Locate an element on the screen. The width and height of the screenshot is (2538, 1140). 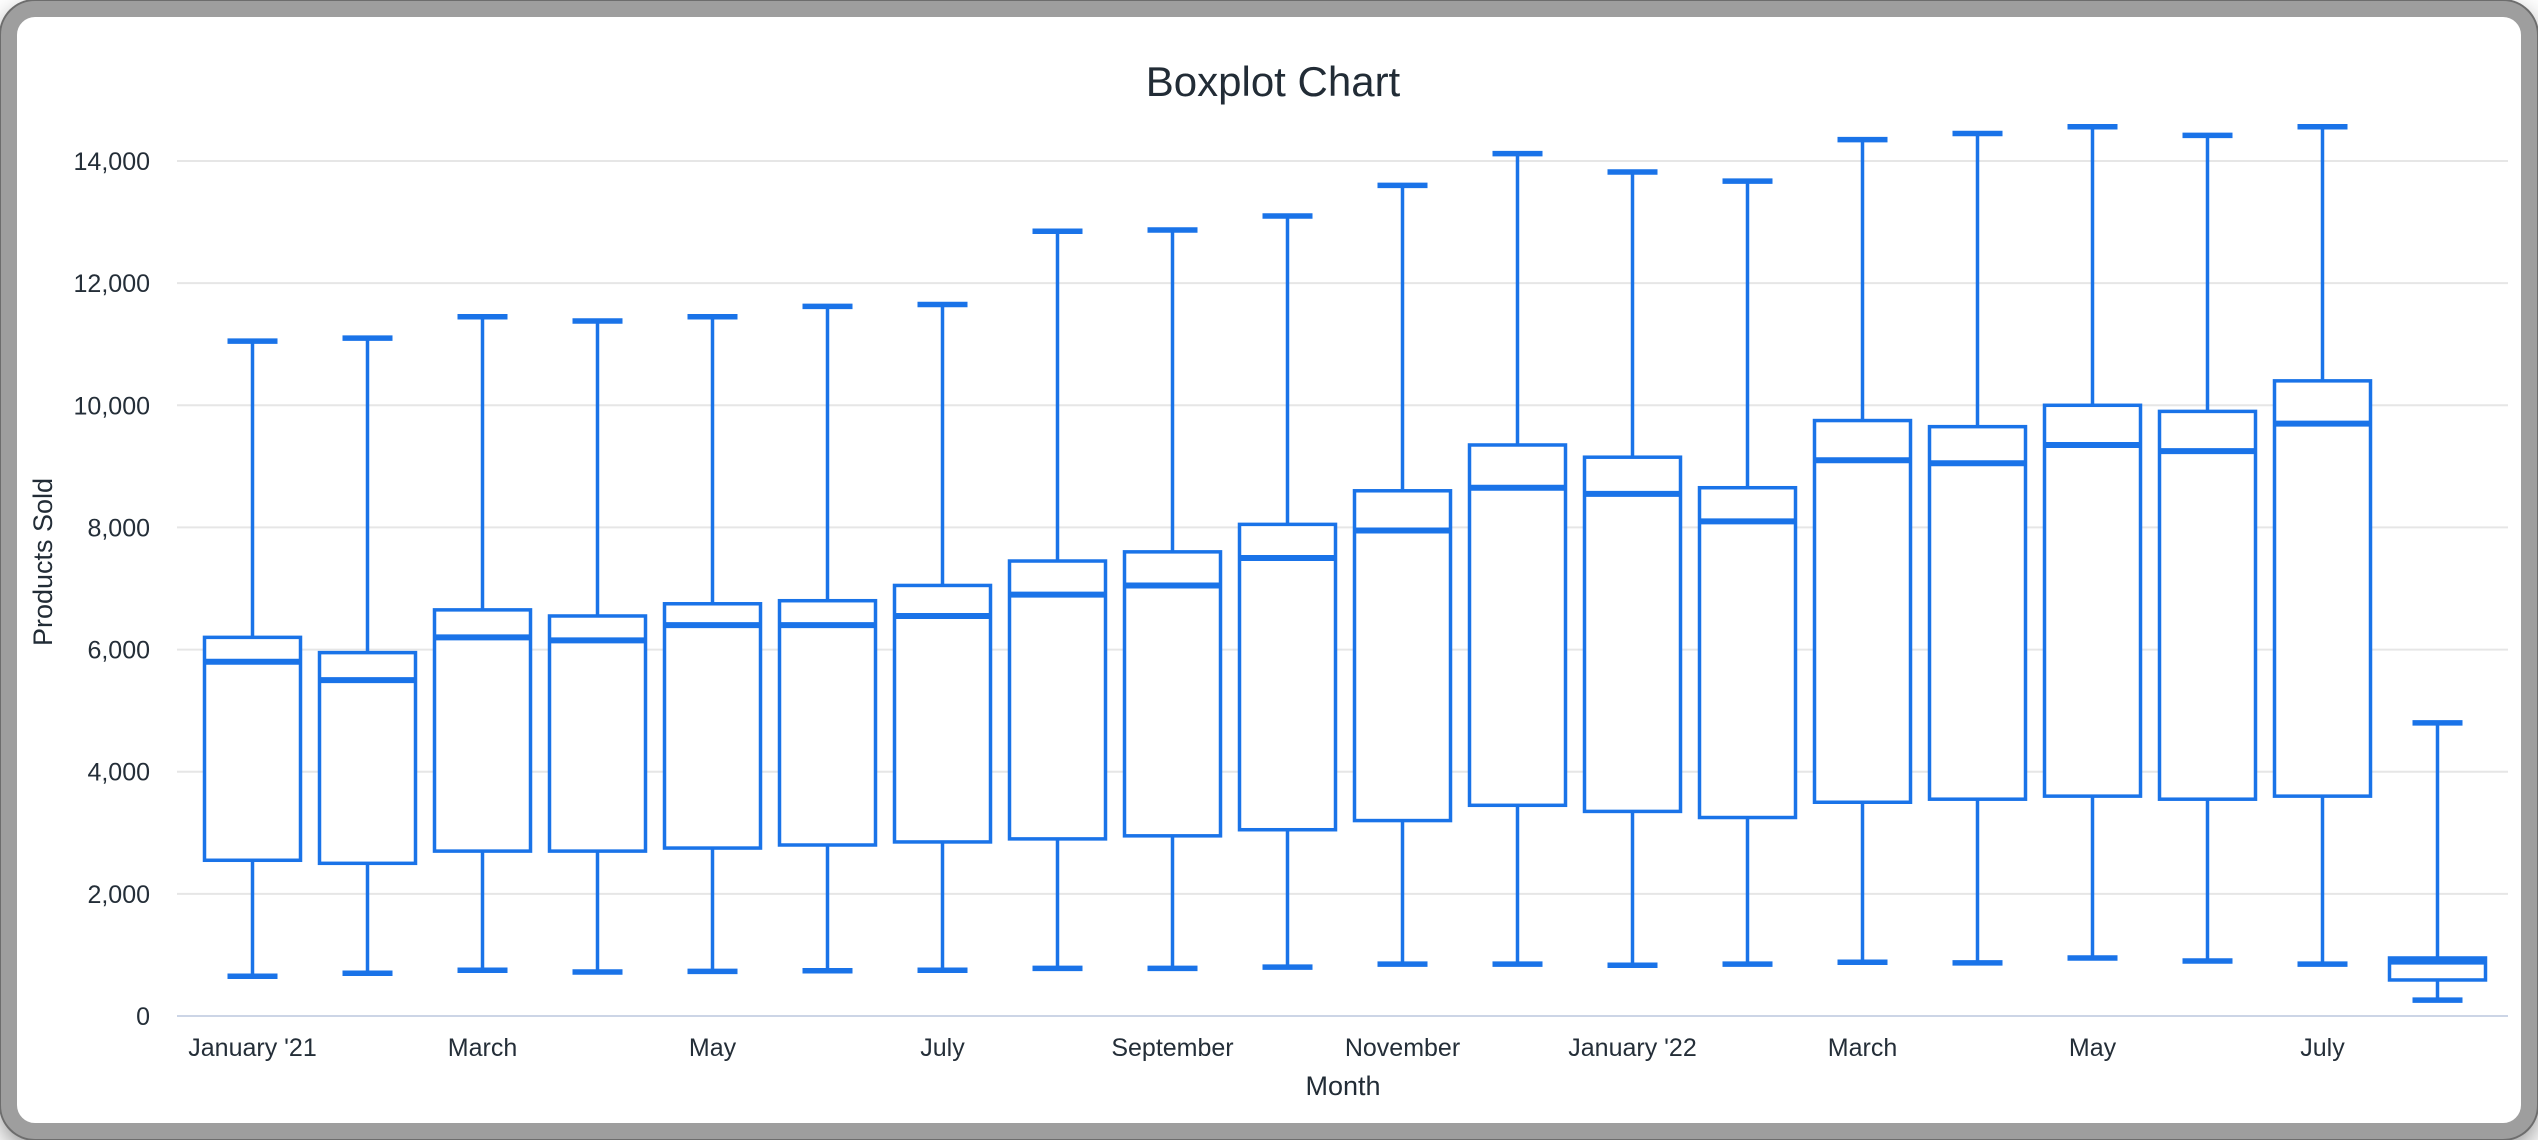
y-tick-label: 12,000 is located at coordinates (112, 284).